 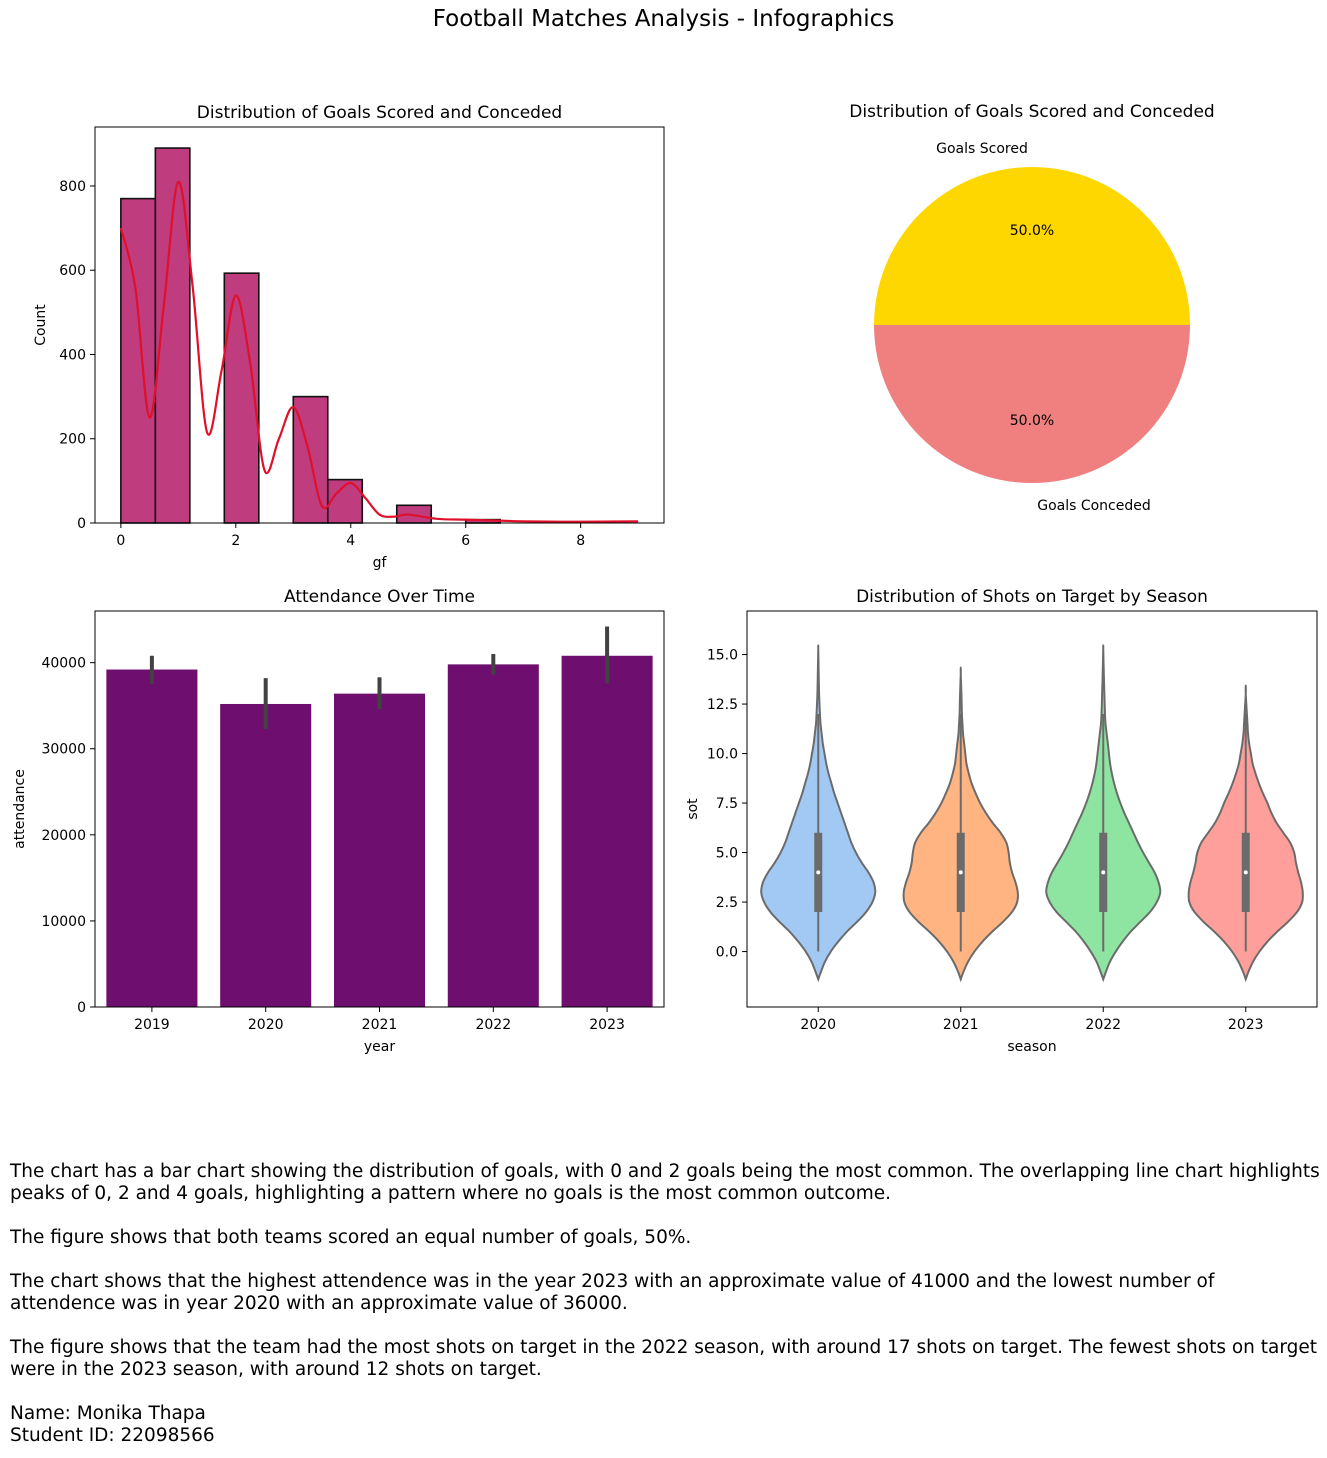 What do you see at coordinates (493, 1025) in the screenshot?
I see `attendance-x-tick-label: 2022` at bounding box center [493, 1025].